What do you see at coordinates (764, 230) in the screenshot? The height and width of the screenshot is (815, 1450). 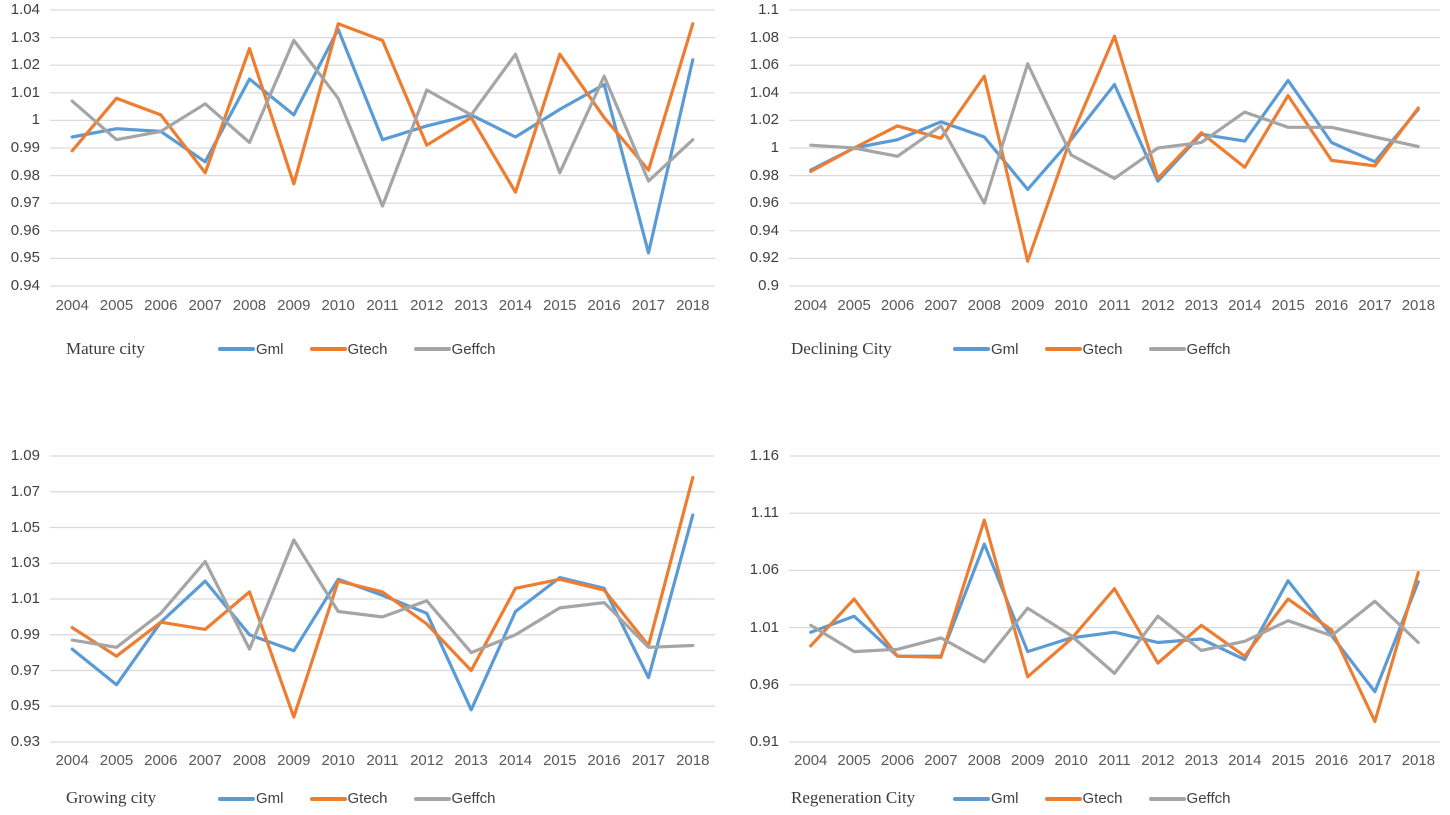 I see `y-tick-label: 0.94` at bounding box center [764, 230].